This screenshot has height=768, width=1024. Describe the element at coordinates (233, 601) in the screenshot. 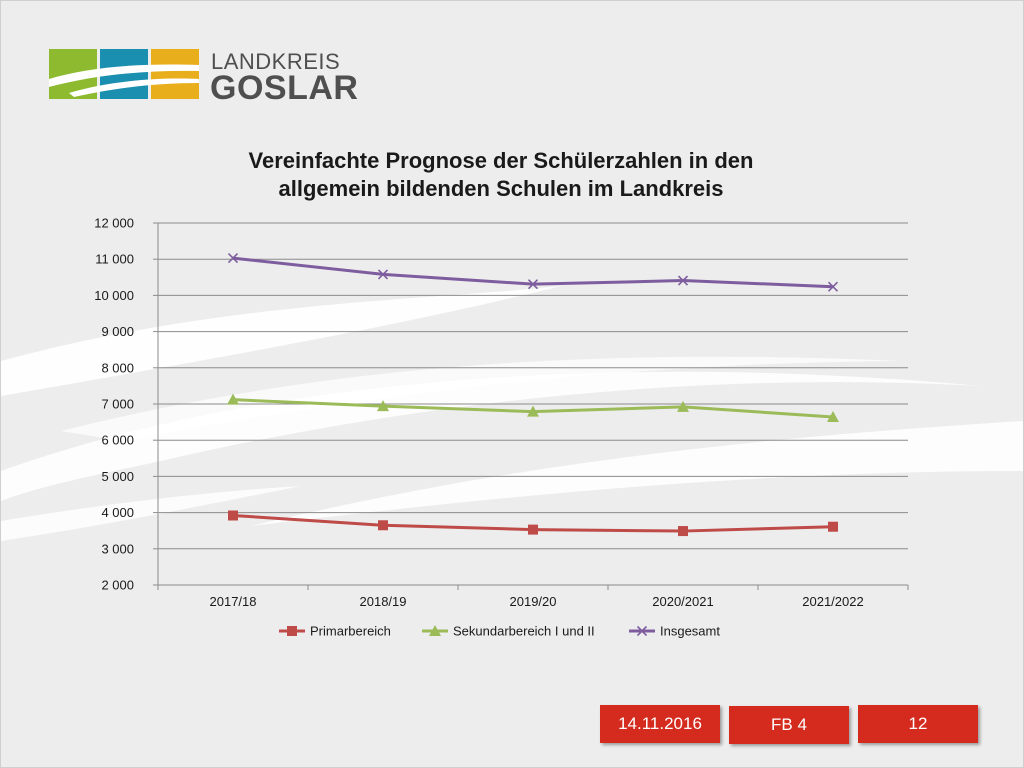

I see `x-tick-label: 2017/18` at that location.